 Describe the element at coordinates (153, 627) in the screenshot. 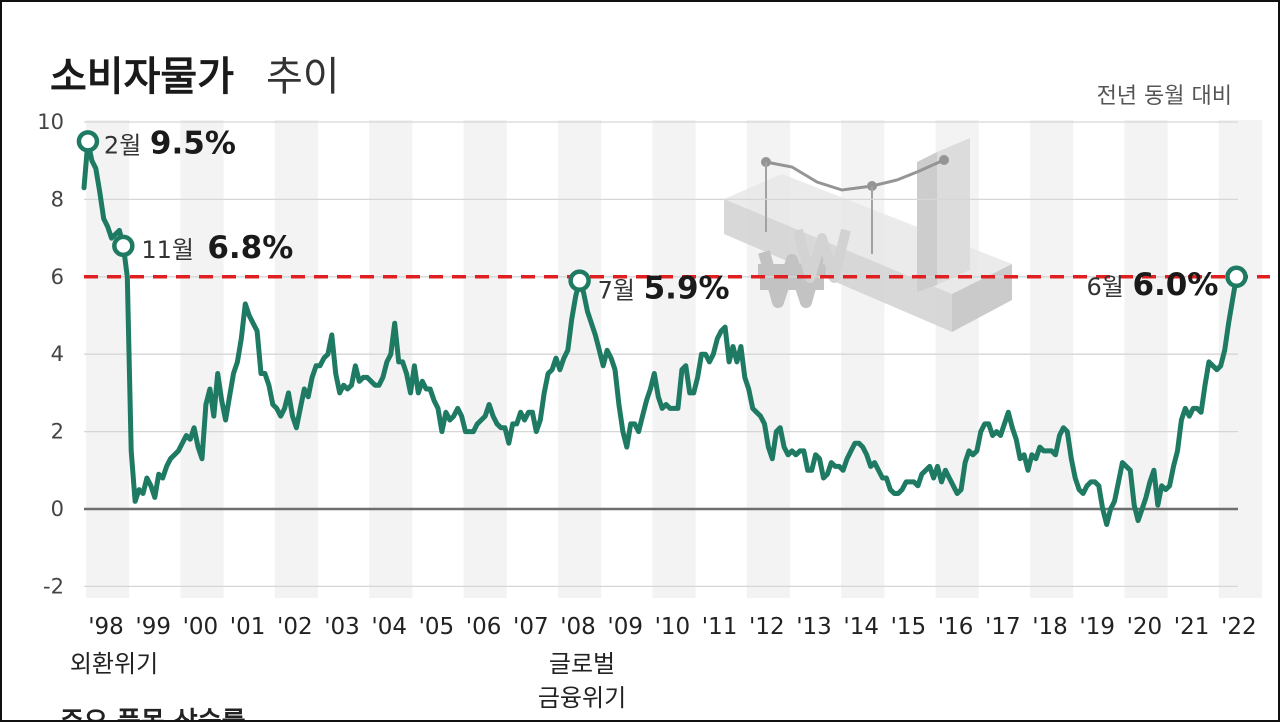

I see `x-tick-label: '99` at that location.